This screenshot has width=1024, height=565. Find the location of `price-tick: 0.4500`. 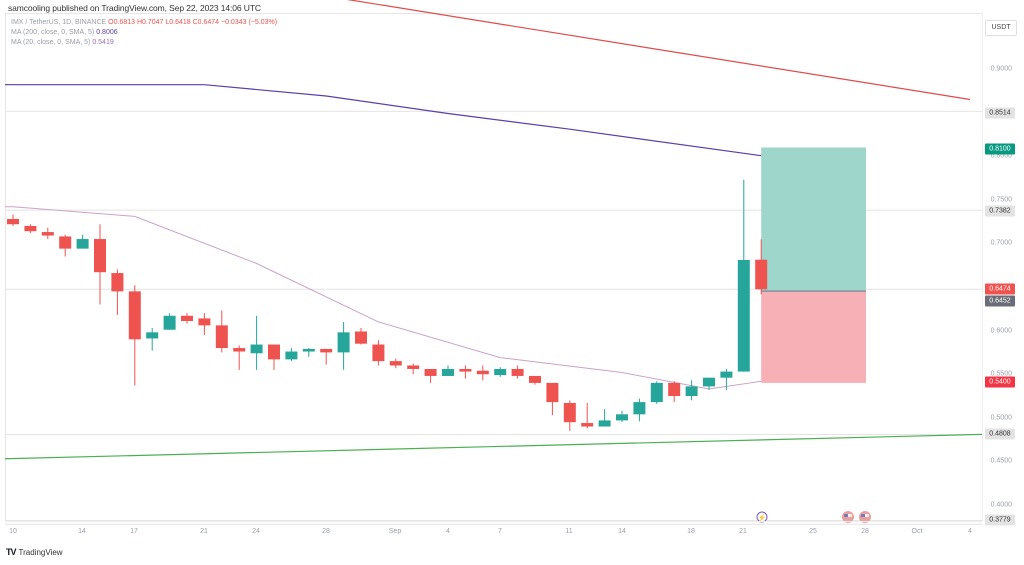

price-tick: 0.4500 is located at coordinates (1001, 461).